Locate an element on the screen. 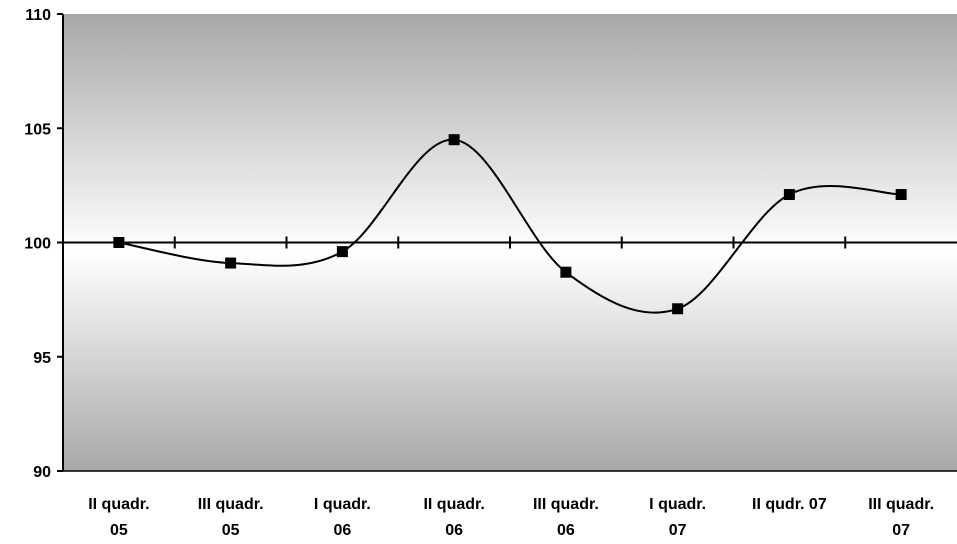  x-tick-label: II quadr. 06 is located at coordinates (453, 517).